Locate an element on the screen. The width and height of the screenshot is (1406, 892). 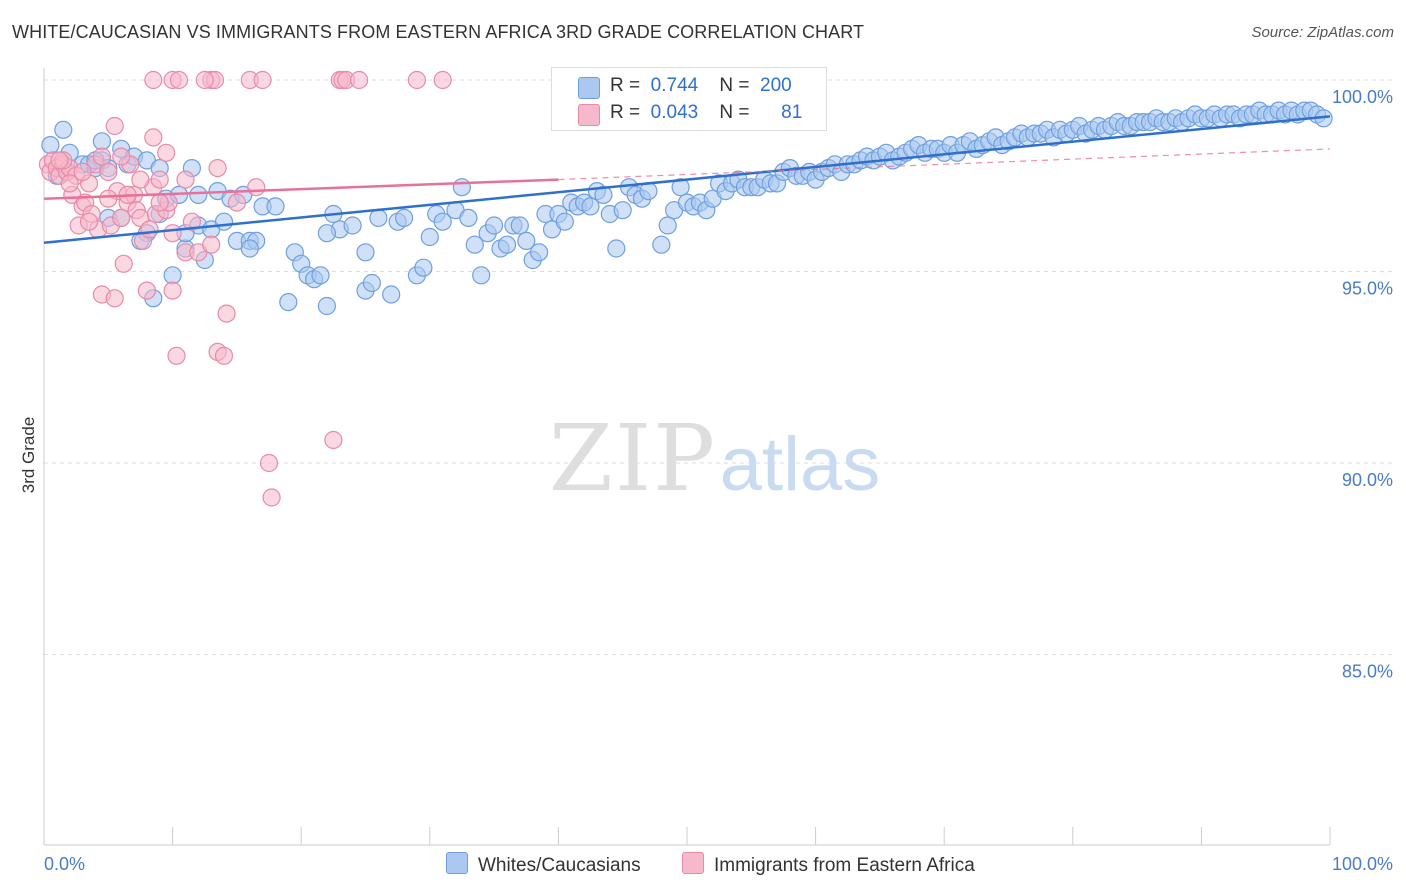
y-tick-label: 85.0% is located at coordinates (1367, 672).